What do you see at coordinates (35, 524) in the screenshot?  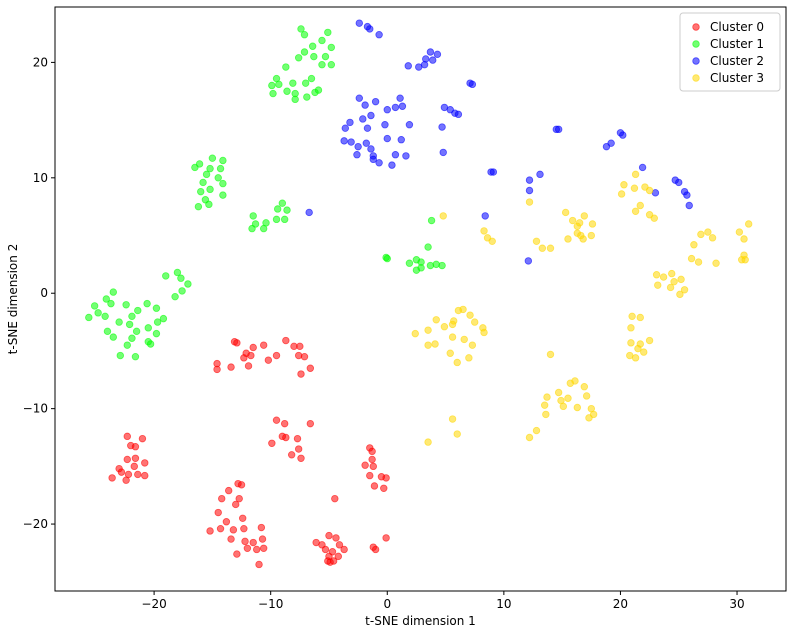 I see `y-tick-label: −20` at bounding box center [35, 524].